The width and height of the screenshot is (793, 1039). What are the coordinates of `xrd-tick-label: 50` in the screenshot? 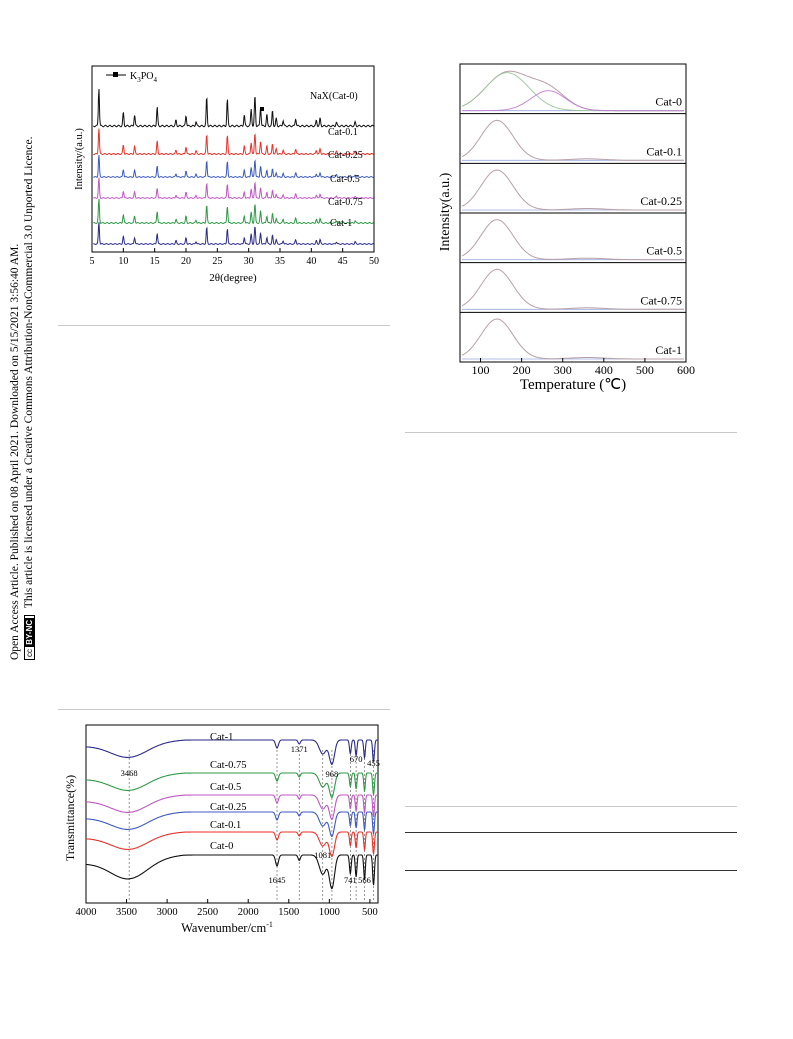 It's located at (374, 261).